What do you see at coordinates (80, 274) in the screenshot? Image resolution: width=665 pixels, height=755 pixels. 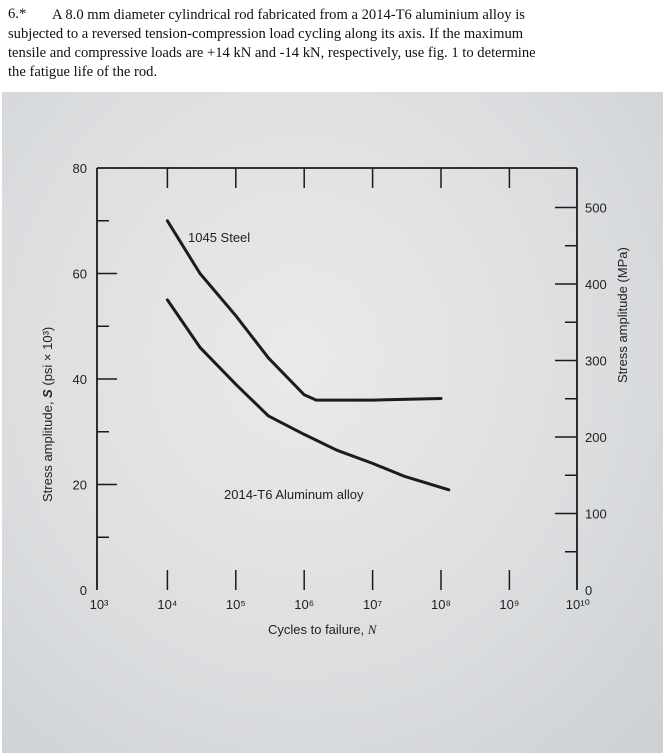 I see `y-left-tick-label: 60` at bounding box center [80, 274].